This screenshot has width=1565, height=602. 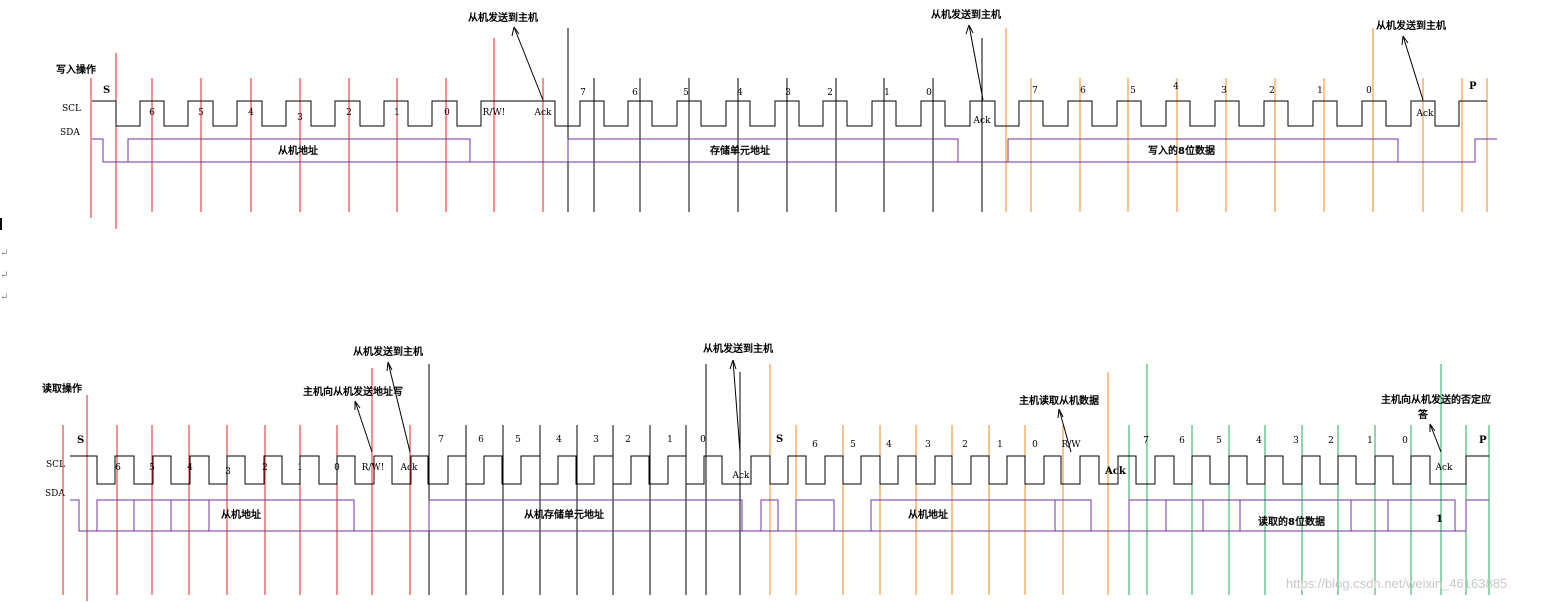 I want to click on write-sda-label: SDA, so click(x=70, y=133).